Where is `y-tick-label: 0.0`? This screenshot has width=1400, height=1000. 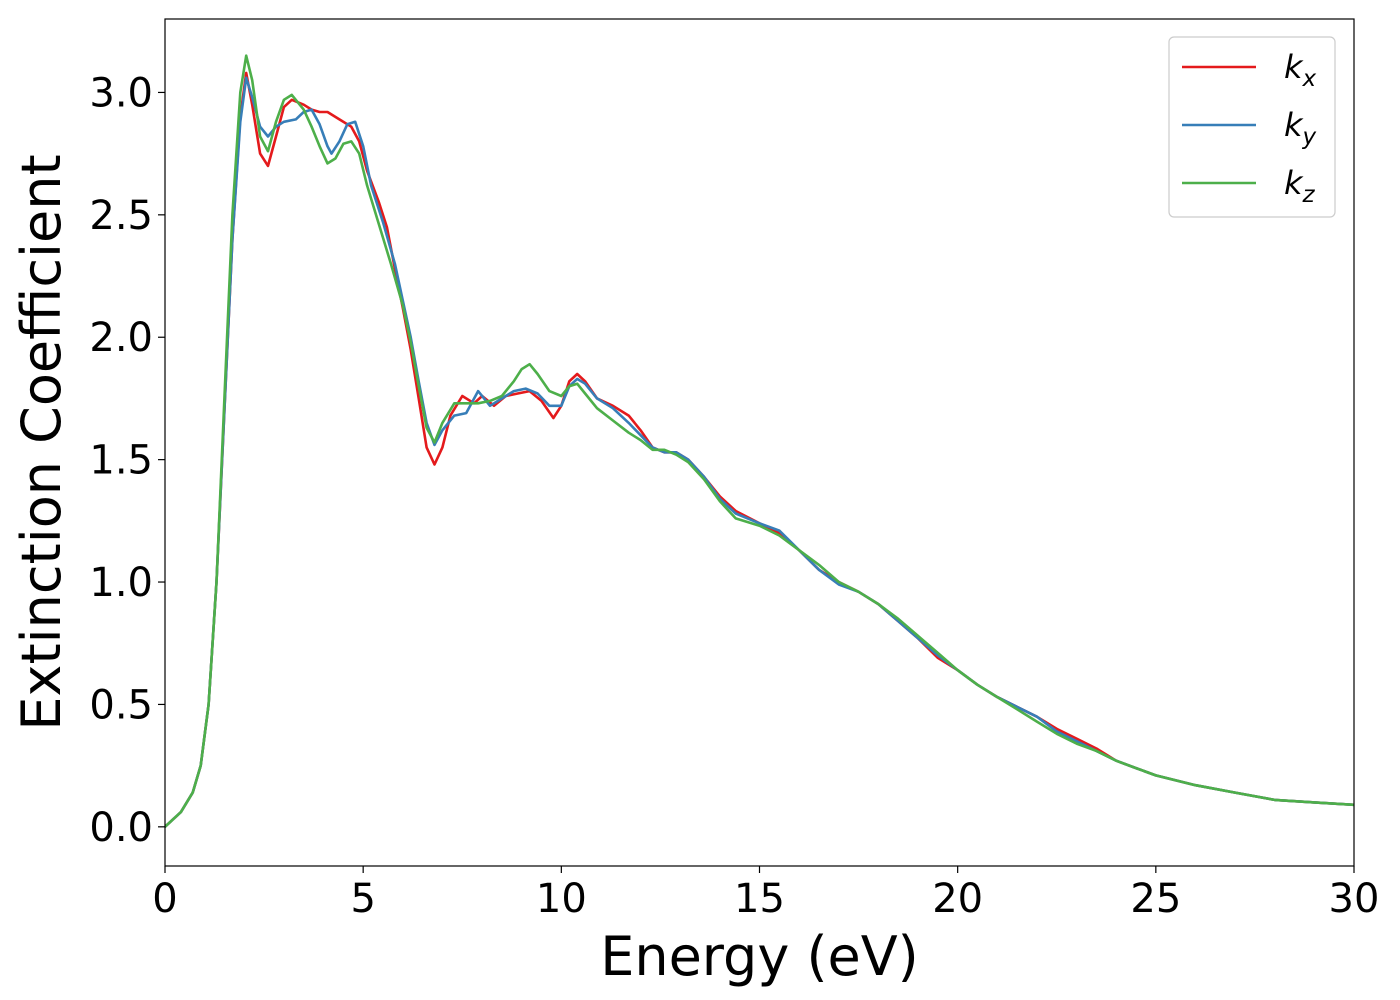 y-tick-label: 0.0 is located at coordinates (121, 828).